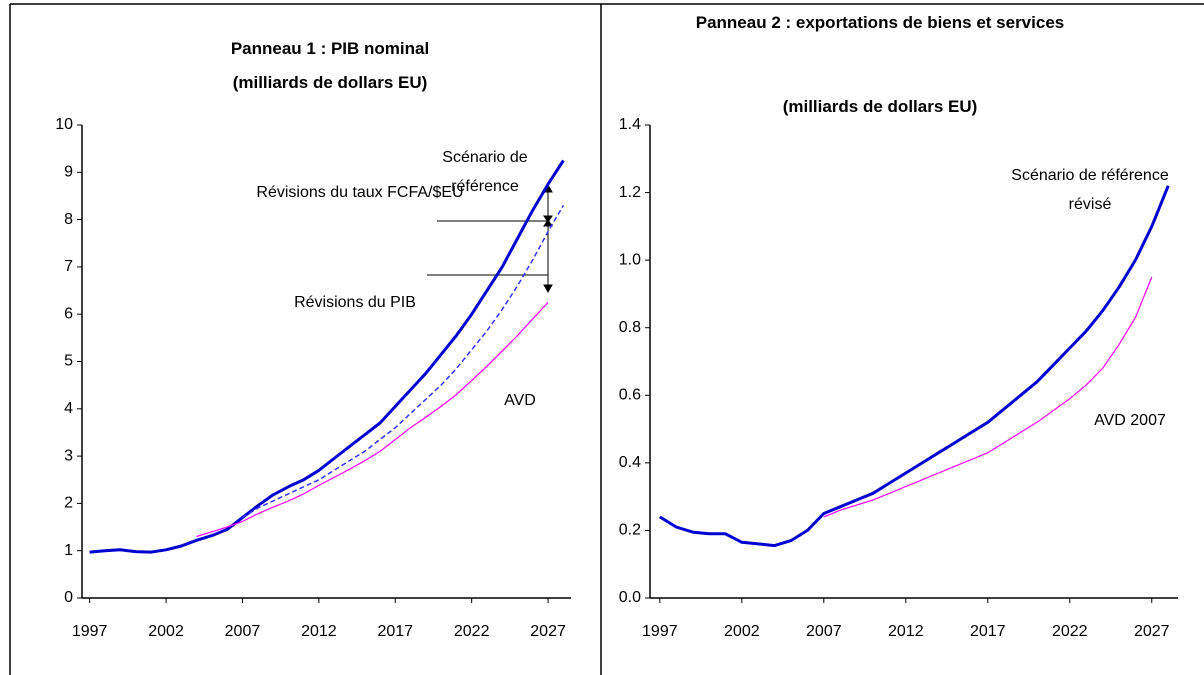 This screenshot has height=675, width=1204. Describe the element at coordinates (330, 48) in the screenshot. I see `chart-title: Panneau 1 : PIB nominal` at that location.